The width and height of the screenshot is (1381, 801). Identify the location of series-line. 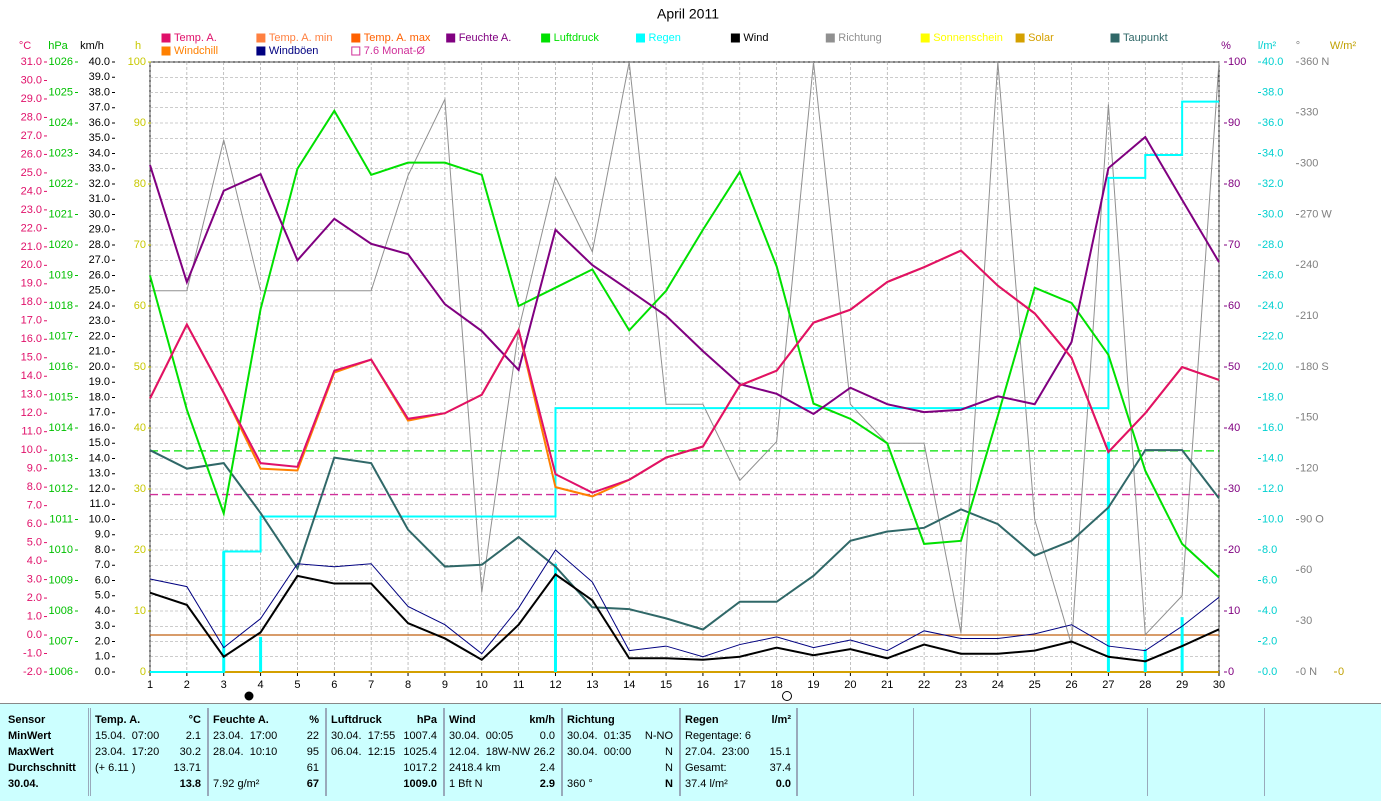
(684, 603).